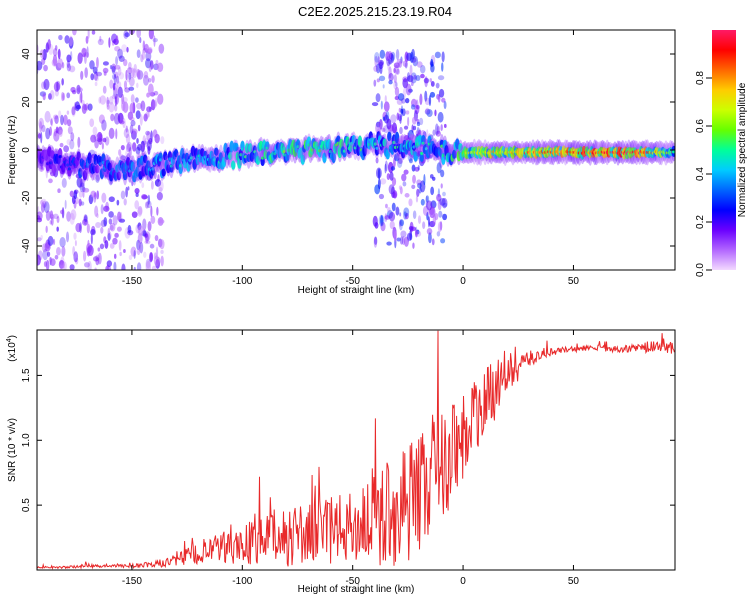  What do you see at coordinates (26, 375) in the screenshot?
I see `y-tick-label: 1.5` at bounding box center [26, 375].